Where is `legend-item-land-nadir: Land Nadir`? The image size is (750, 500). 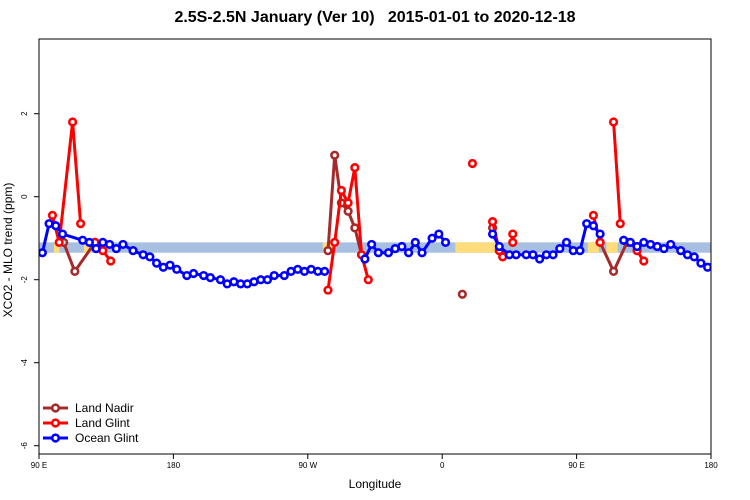 legend-item-land-nadir: Land Nadir is located at coordinates (88, 408).